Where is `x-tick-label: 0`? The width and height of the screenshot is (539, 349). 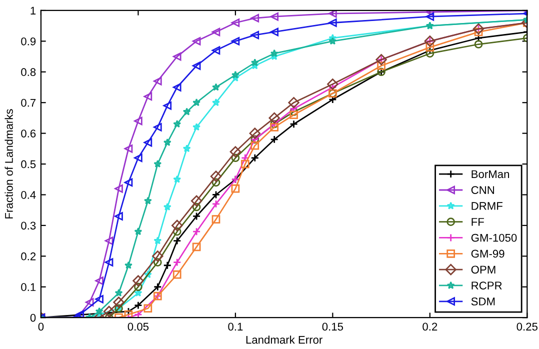
x-tick-label: 0 is located at coordinates (41, 326).